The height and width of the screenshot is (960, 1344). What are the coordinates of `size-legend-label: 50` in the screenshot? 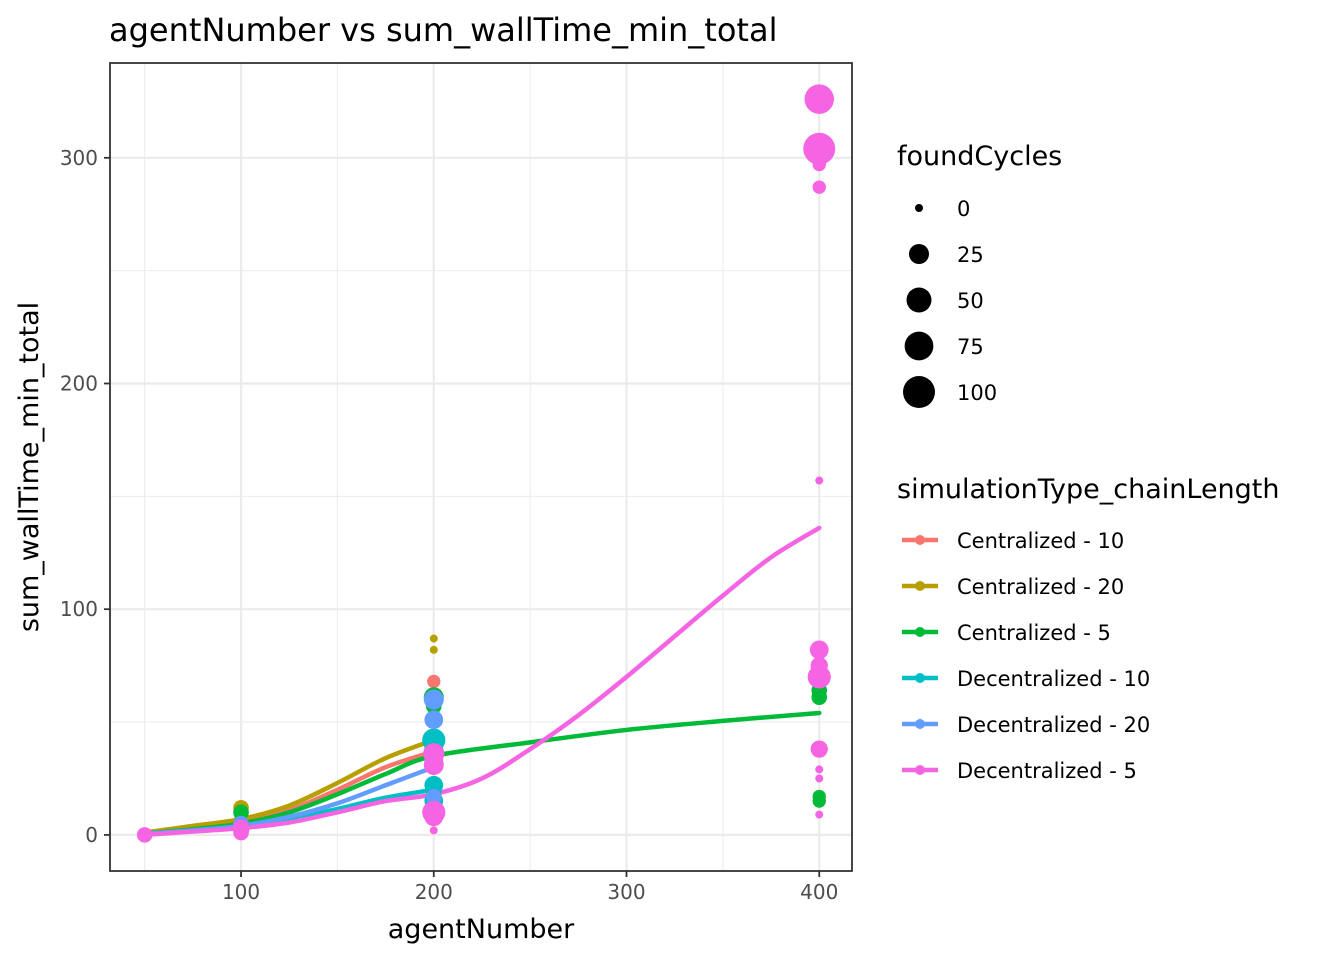 It's located at (970, 301).